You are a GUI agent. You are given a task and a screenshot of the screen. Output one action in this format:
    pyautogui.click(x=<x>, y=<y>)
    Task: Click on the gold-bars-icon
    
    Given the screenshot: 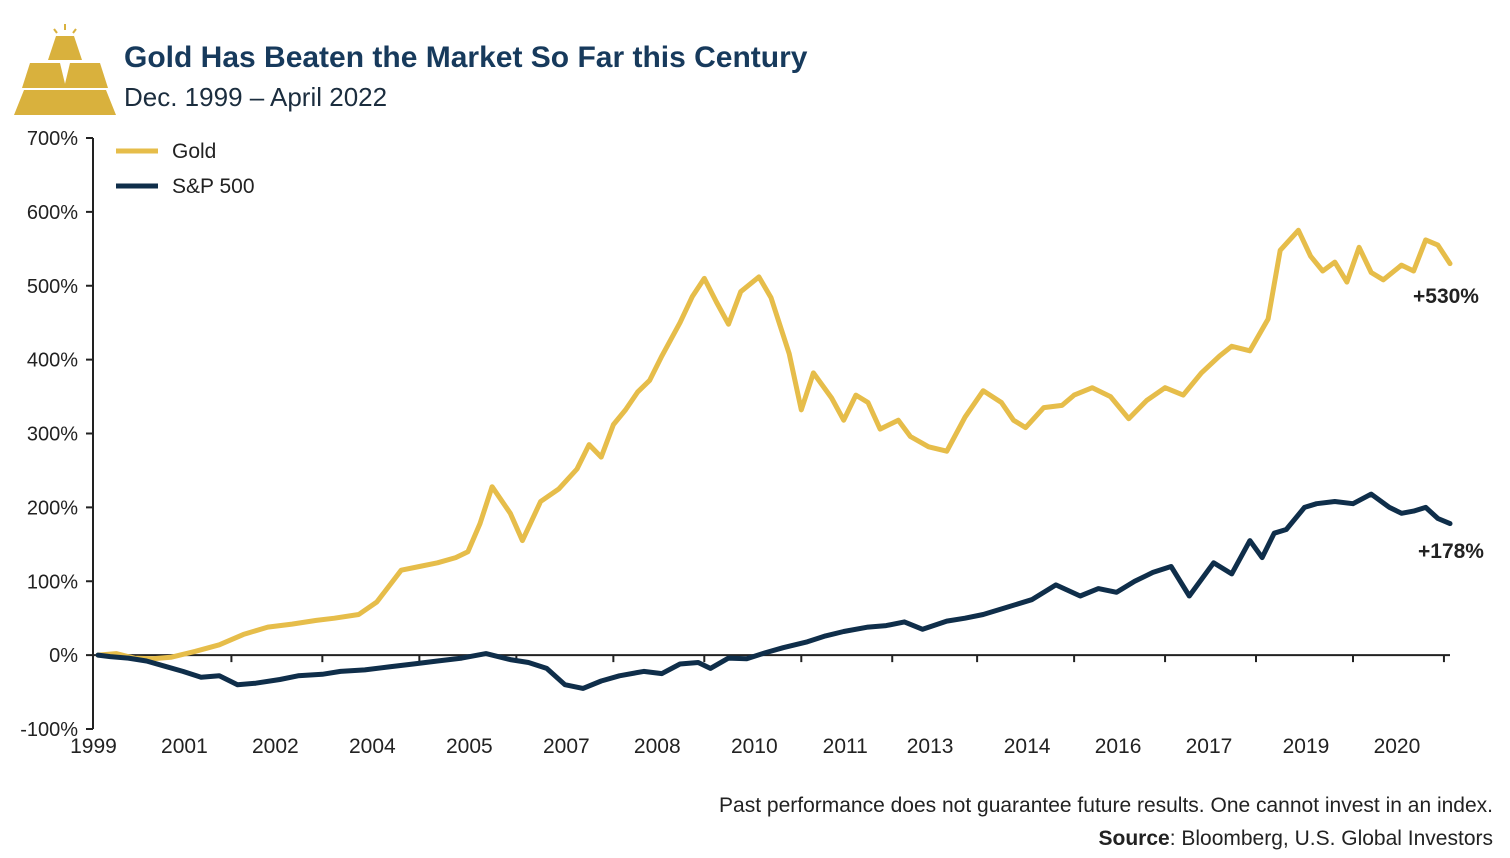 What is the action you would take?
    pyautogui.click(x=65, y=69)
    